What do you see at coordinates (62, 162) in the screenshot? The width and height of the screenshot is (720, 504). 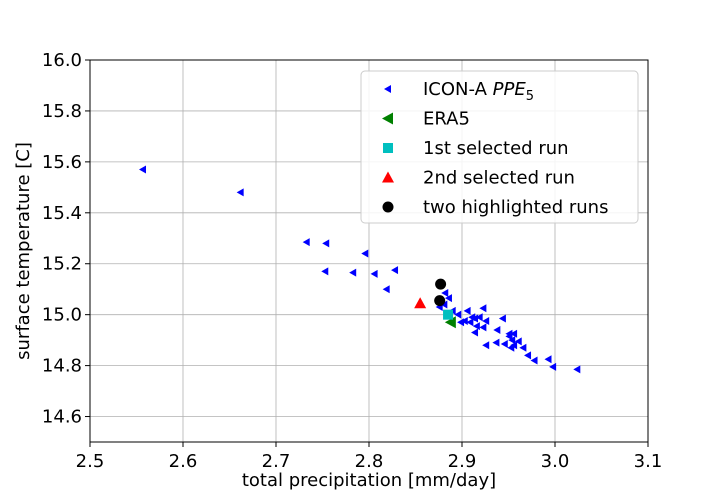 I see `y-tick-label: 15.6` at bounding box center [62, 162].